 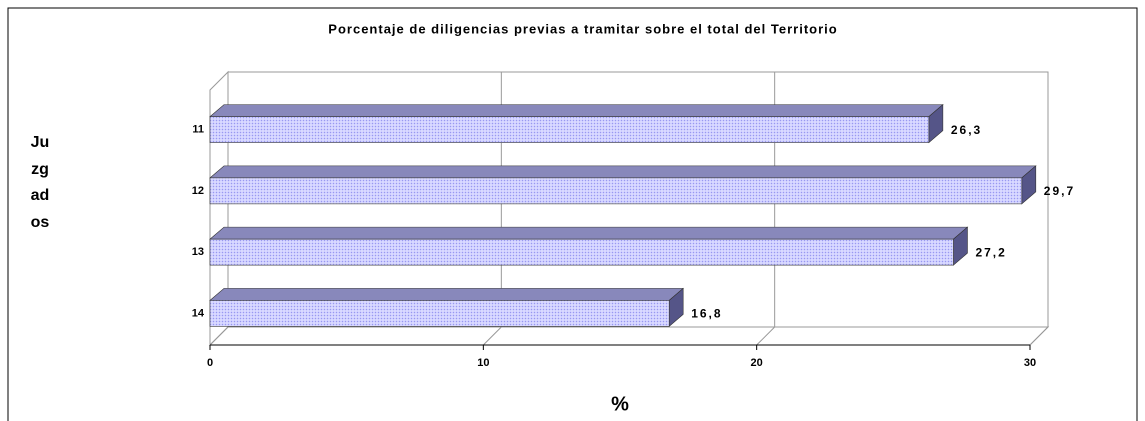 What do you see at coordinates (198, 252) in the screenshot?
I see `y-tick-label: 13` at bounding box center [198, 252].